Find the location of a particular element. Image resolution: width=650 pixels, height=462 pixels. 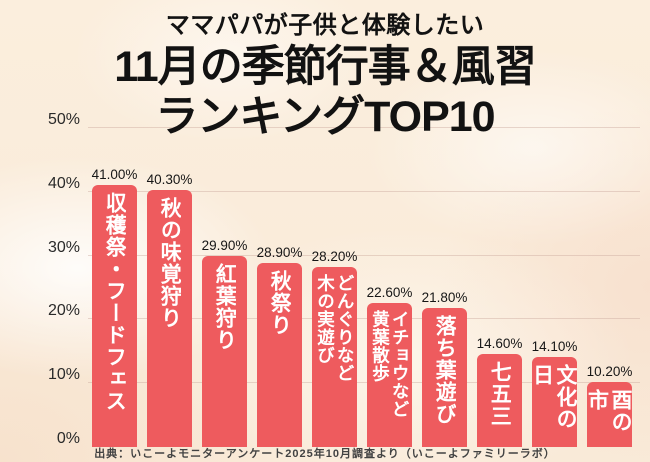

title-main-line2: ランキングTOP10 is located at coordinates (325, 117).